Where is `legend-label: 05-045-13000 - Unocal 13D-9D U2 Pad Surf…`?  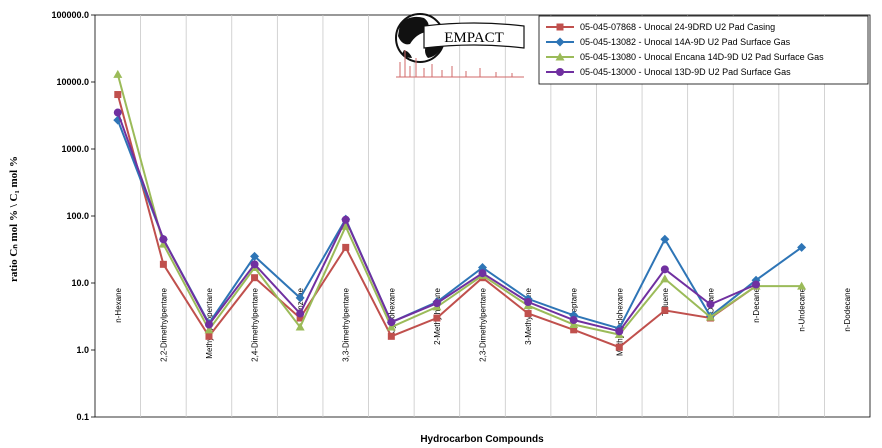 legend-label: 05-045-13000 - Unocal 13D-9D U2 Pad Surf… is located at coordinates (685, 72).